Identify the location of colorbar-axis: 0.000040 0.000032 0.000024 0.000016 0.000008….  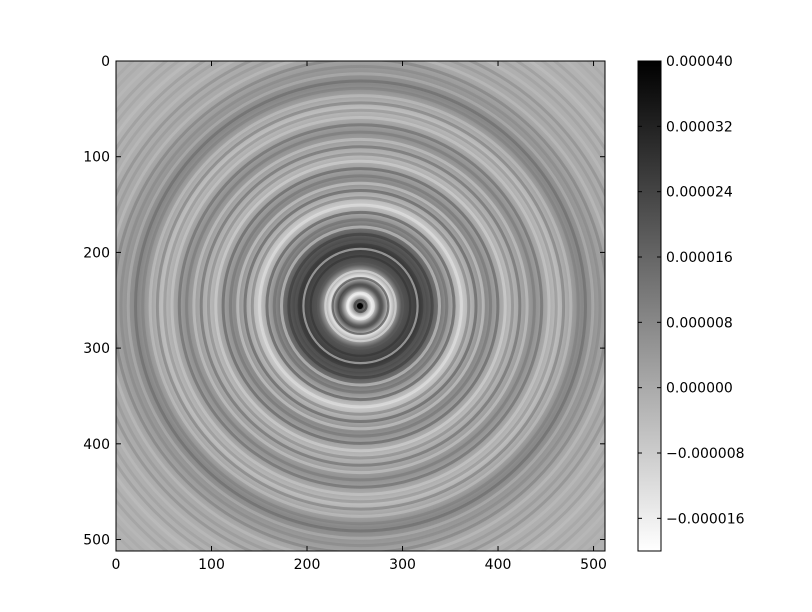
(691, 290).